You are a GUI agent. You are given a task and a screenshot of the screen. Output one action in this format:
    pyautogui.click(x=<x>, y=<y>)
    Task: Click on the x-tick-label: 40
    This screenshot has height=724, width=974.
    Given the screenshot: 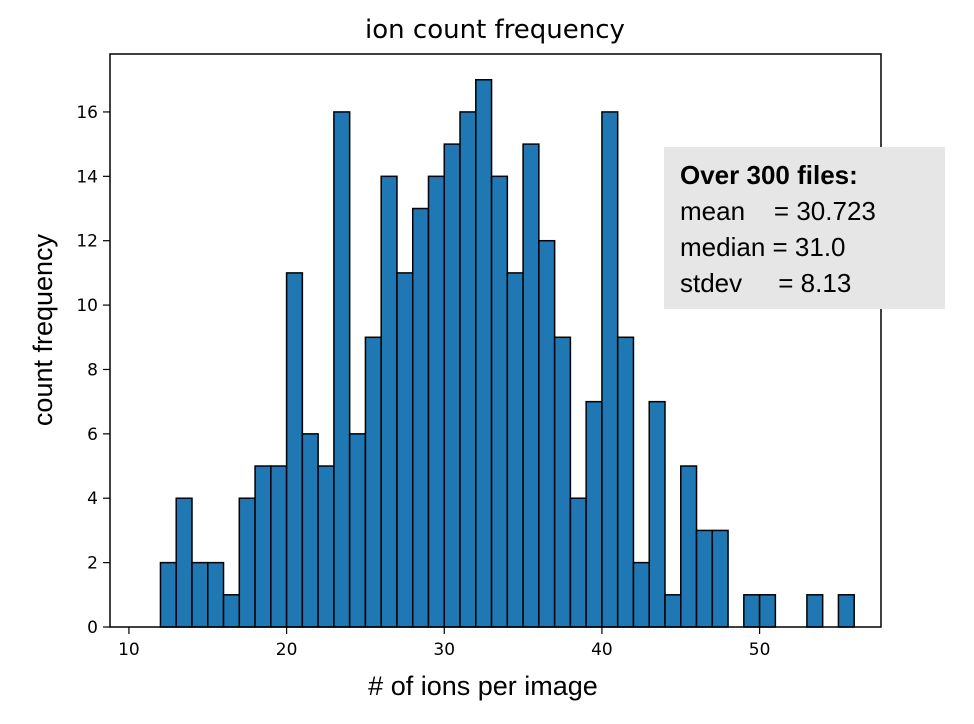 What is the action you would take?
    pyautogui.click(x=602, y=650)
    